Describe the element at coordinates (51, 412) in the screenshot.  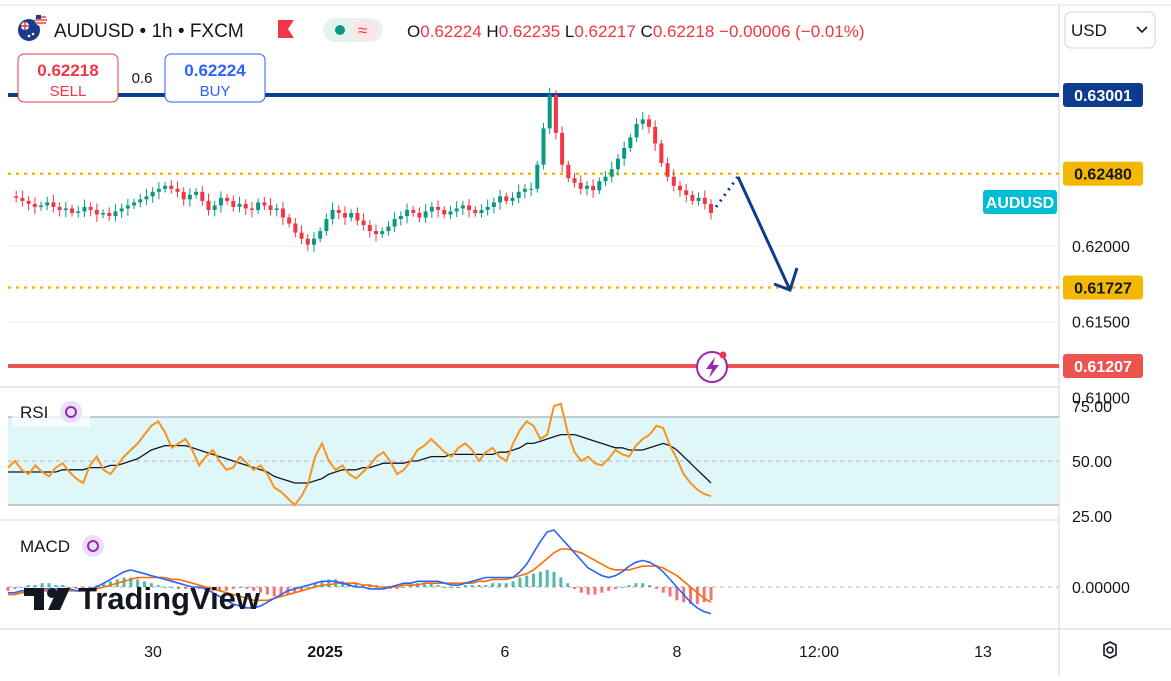
I see `rsi-legend: RSI` at that location.